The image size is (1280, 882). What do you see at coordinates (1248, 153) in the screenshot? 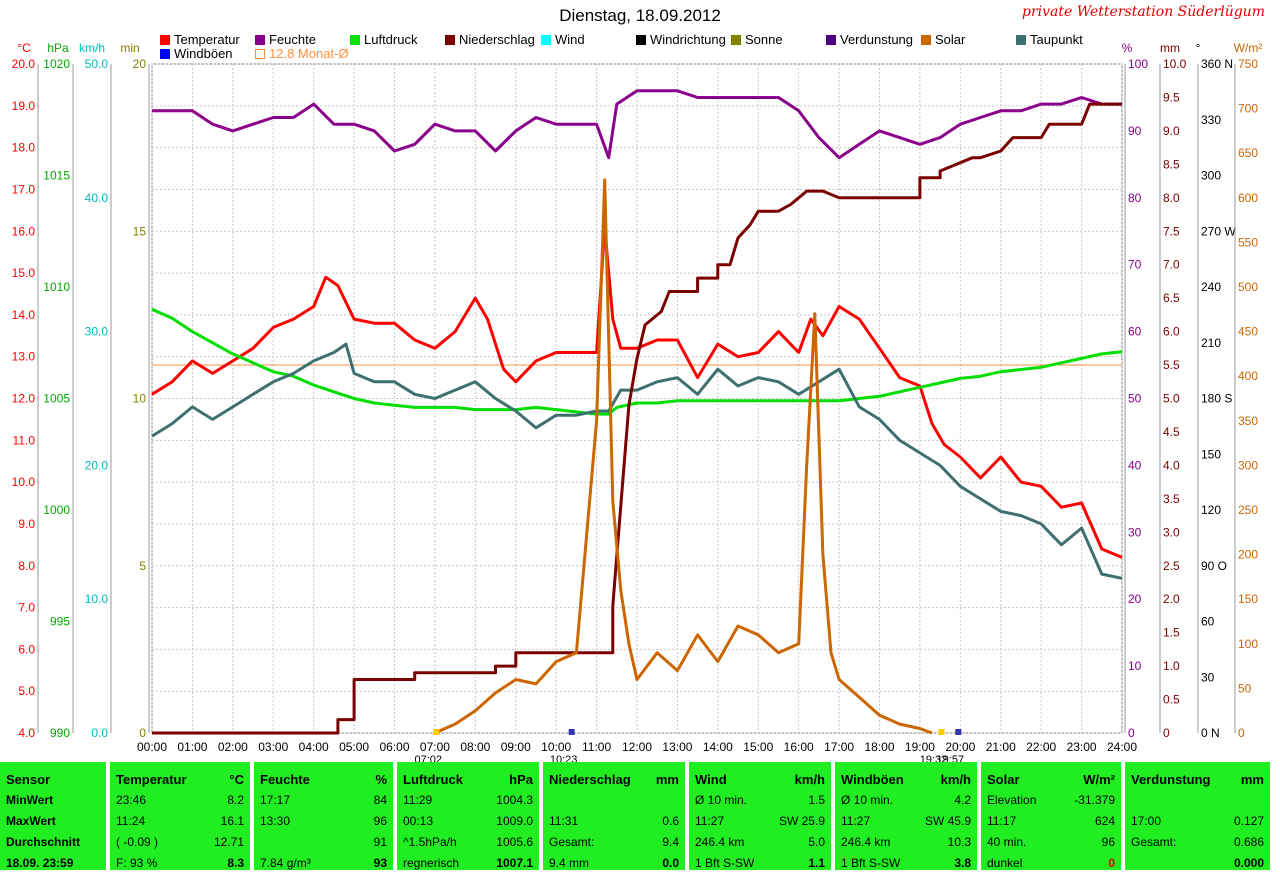
I see `solar-tick-label: 650` at bounding box center [1248, 153].